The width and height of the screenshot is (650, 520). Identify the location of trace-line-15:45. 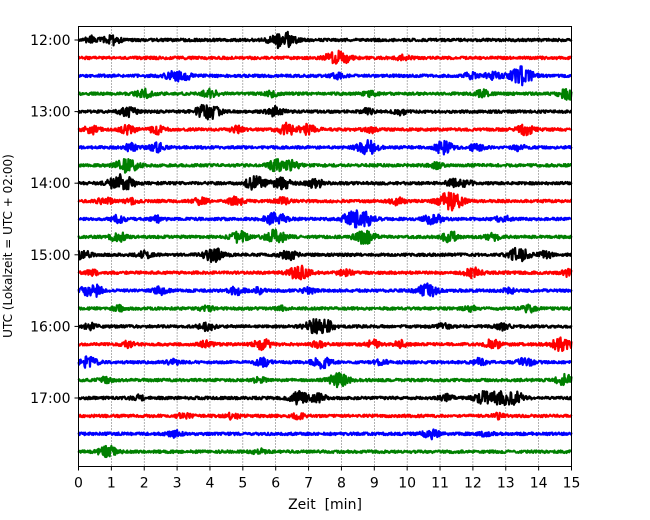
(325, 308).